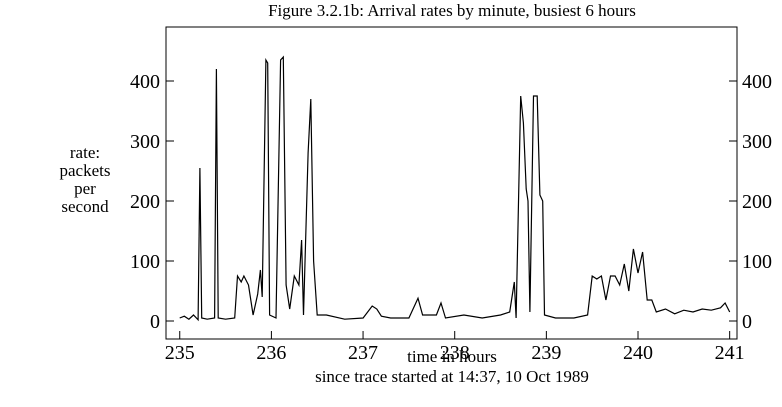 The height and width of the screenshot is (407, 782). What do you see at coordinates (271, 353) in the screenshot?
I see `x-tick-label: 236` at bounding box center [271, 353].